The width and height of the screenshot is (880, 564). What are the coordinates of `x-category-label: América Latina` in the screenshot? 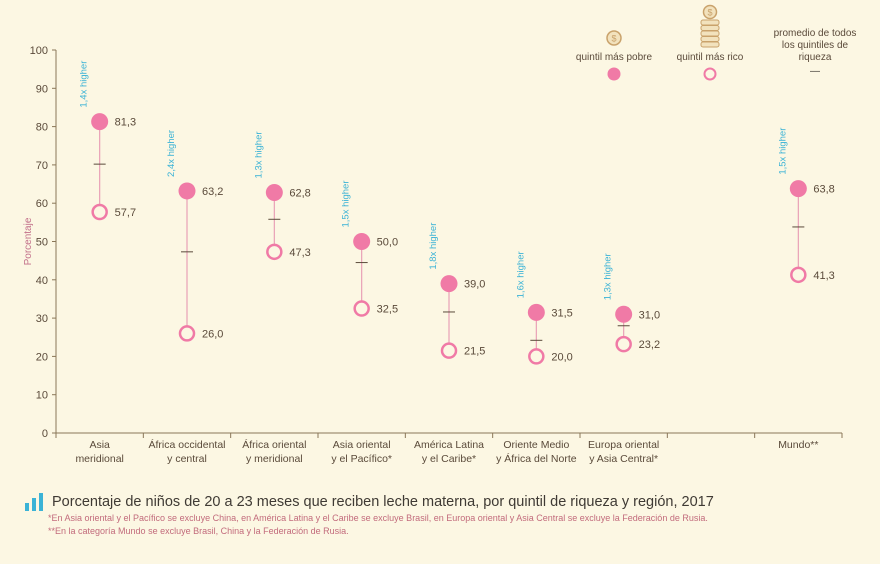 It's located at (449, 445).